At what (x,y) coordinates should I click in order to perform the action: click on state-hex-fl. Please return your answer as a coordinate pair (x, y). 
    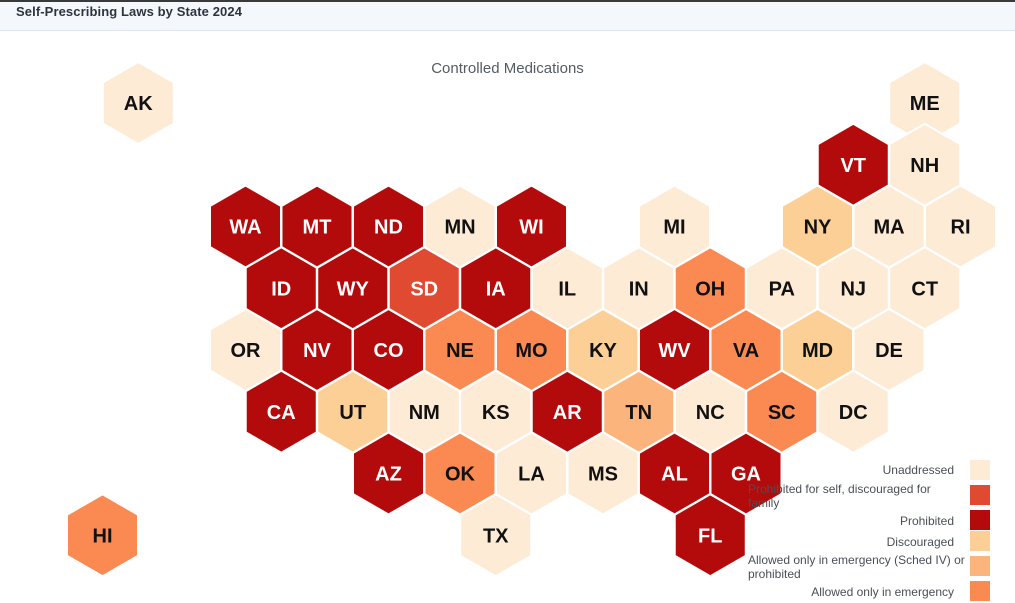
    Looking at the image, I should click on (710, 535).